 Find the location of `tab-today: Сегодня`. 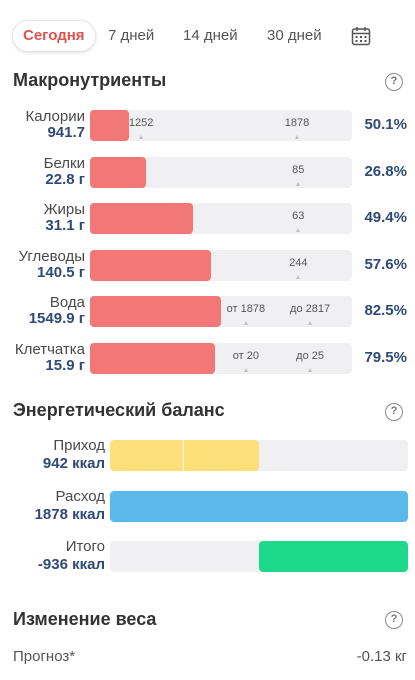

tab-today: Сегодня is located at coordinates (54, 36).